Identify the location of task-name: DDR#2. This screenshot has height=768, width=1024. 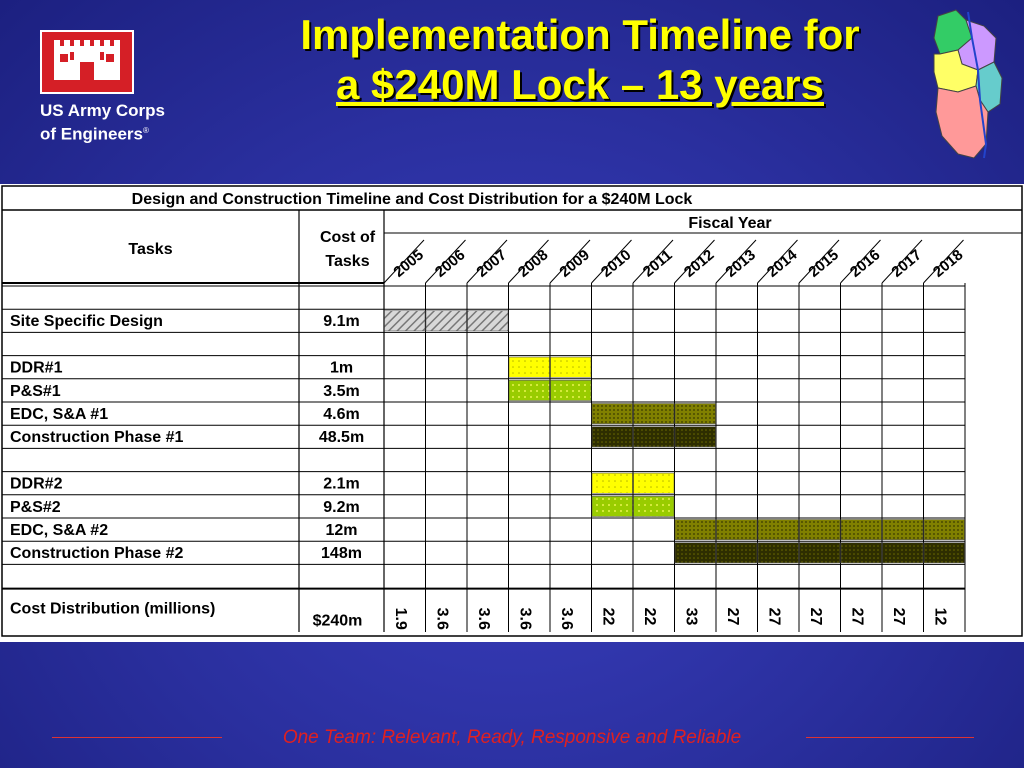
(36, 484).